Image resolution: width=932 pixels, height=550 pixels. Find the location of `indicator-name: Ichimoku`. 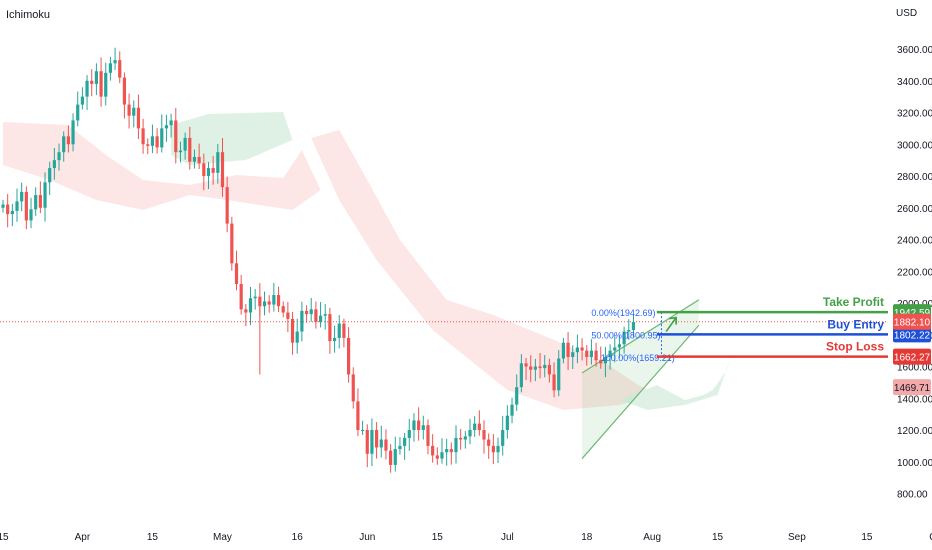

indicator-name: Ichimoku is located at coordinates (28, 15).